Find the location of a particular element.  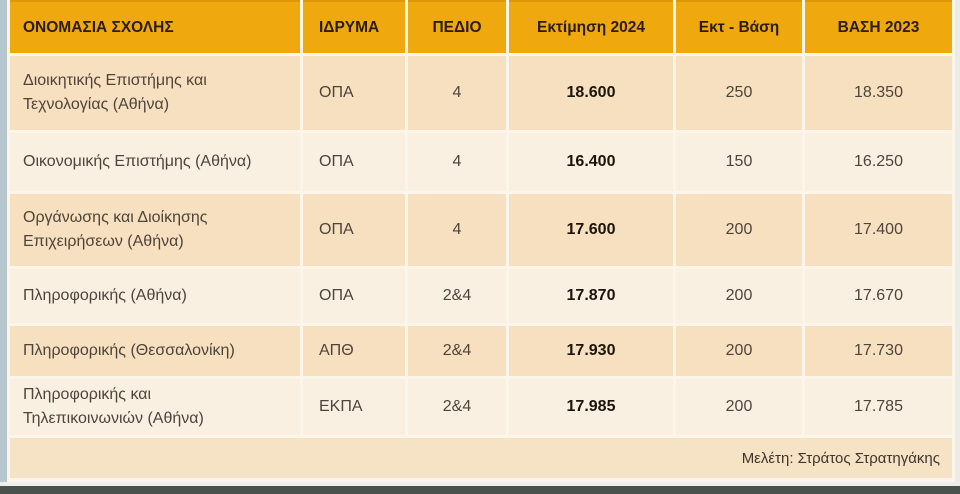

column-header-field: ΠΕΔΙΟ is located at coordinates (457, 26).